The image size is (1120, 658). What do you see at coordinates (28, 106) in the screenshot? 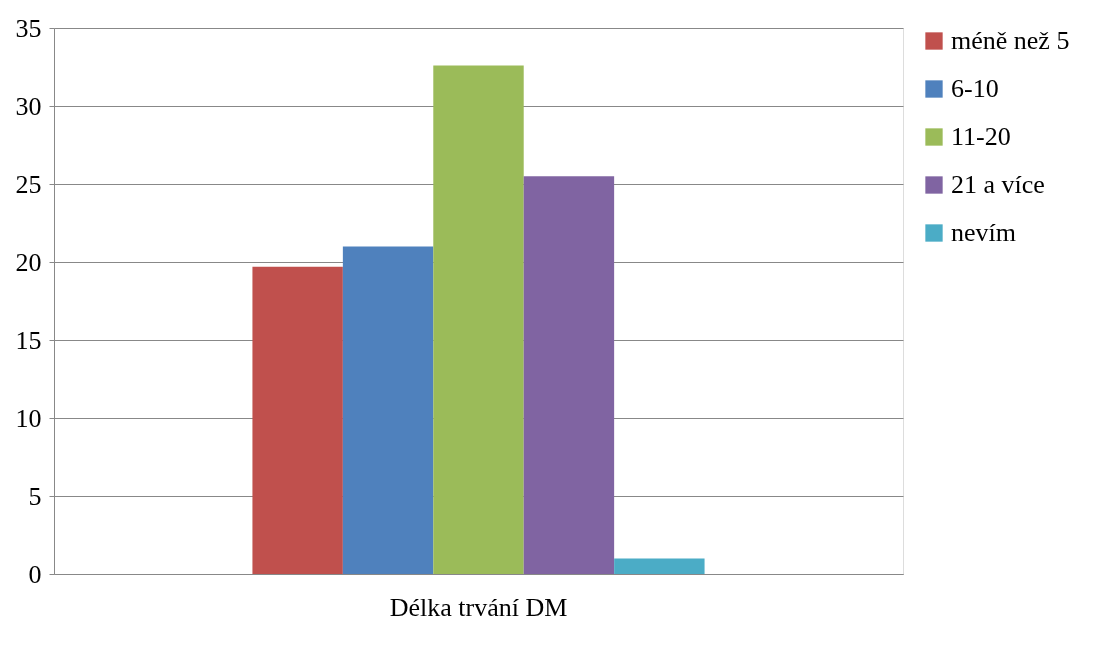
I see `y-tick-label: 30` at bounding box center [28, 106].